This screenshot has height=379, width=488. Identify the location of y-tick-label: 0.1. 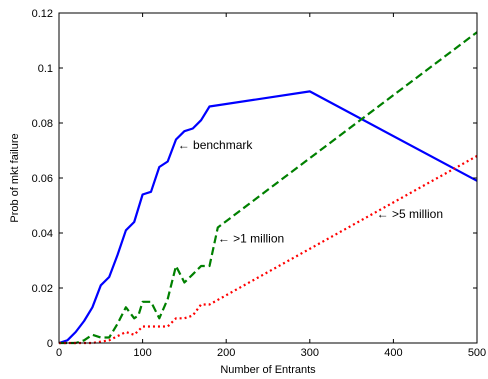
(45, 69).